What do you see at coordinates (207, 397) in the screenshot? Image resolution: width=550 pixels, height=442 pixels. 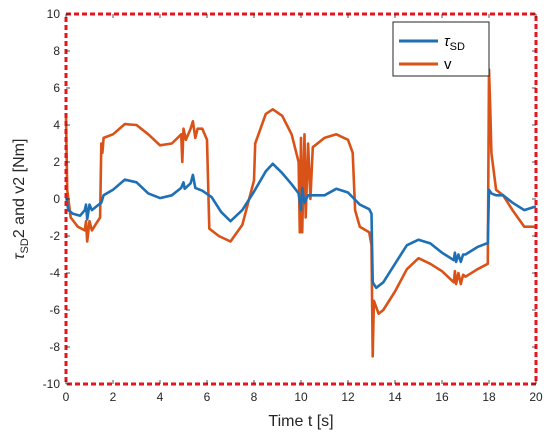 I see `x-tick-label: 6` at bounding box center [207, 397].